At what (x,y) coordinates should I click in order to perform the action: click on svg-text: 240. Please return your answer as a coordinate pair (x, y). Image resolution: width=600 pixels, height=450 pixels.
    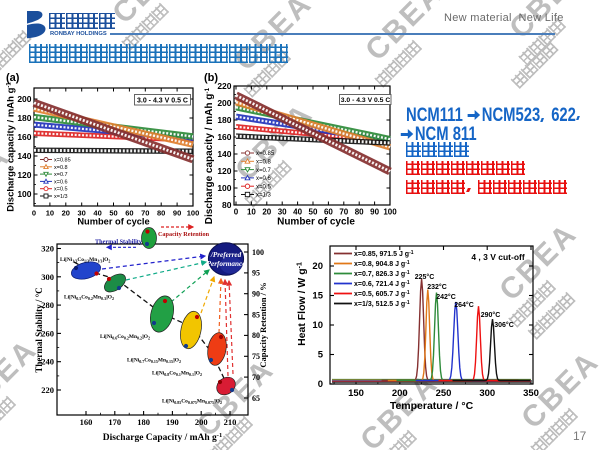
    Looking at the image, I should click on (47, 362).